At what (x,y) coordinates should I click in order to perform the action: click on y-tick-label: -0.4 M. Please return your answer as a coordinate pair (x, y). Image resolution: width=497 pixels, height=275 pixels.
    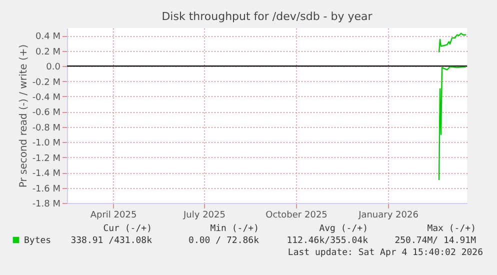
    Looking at the image, I should click on (46, 97).